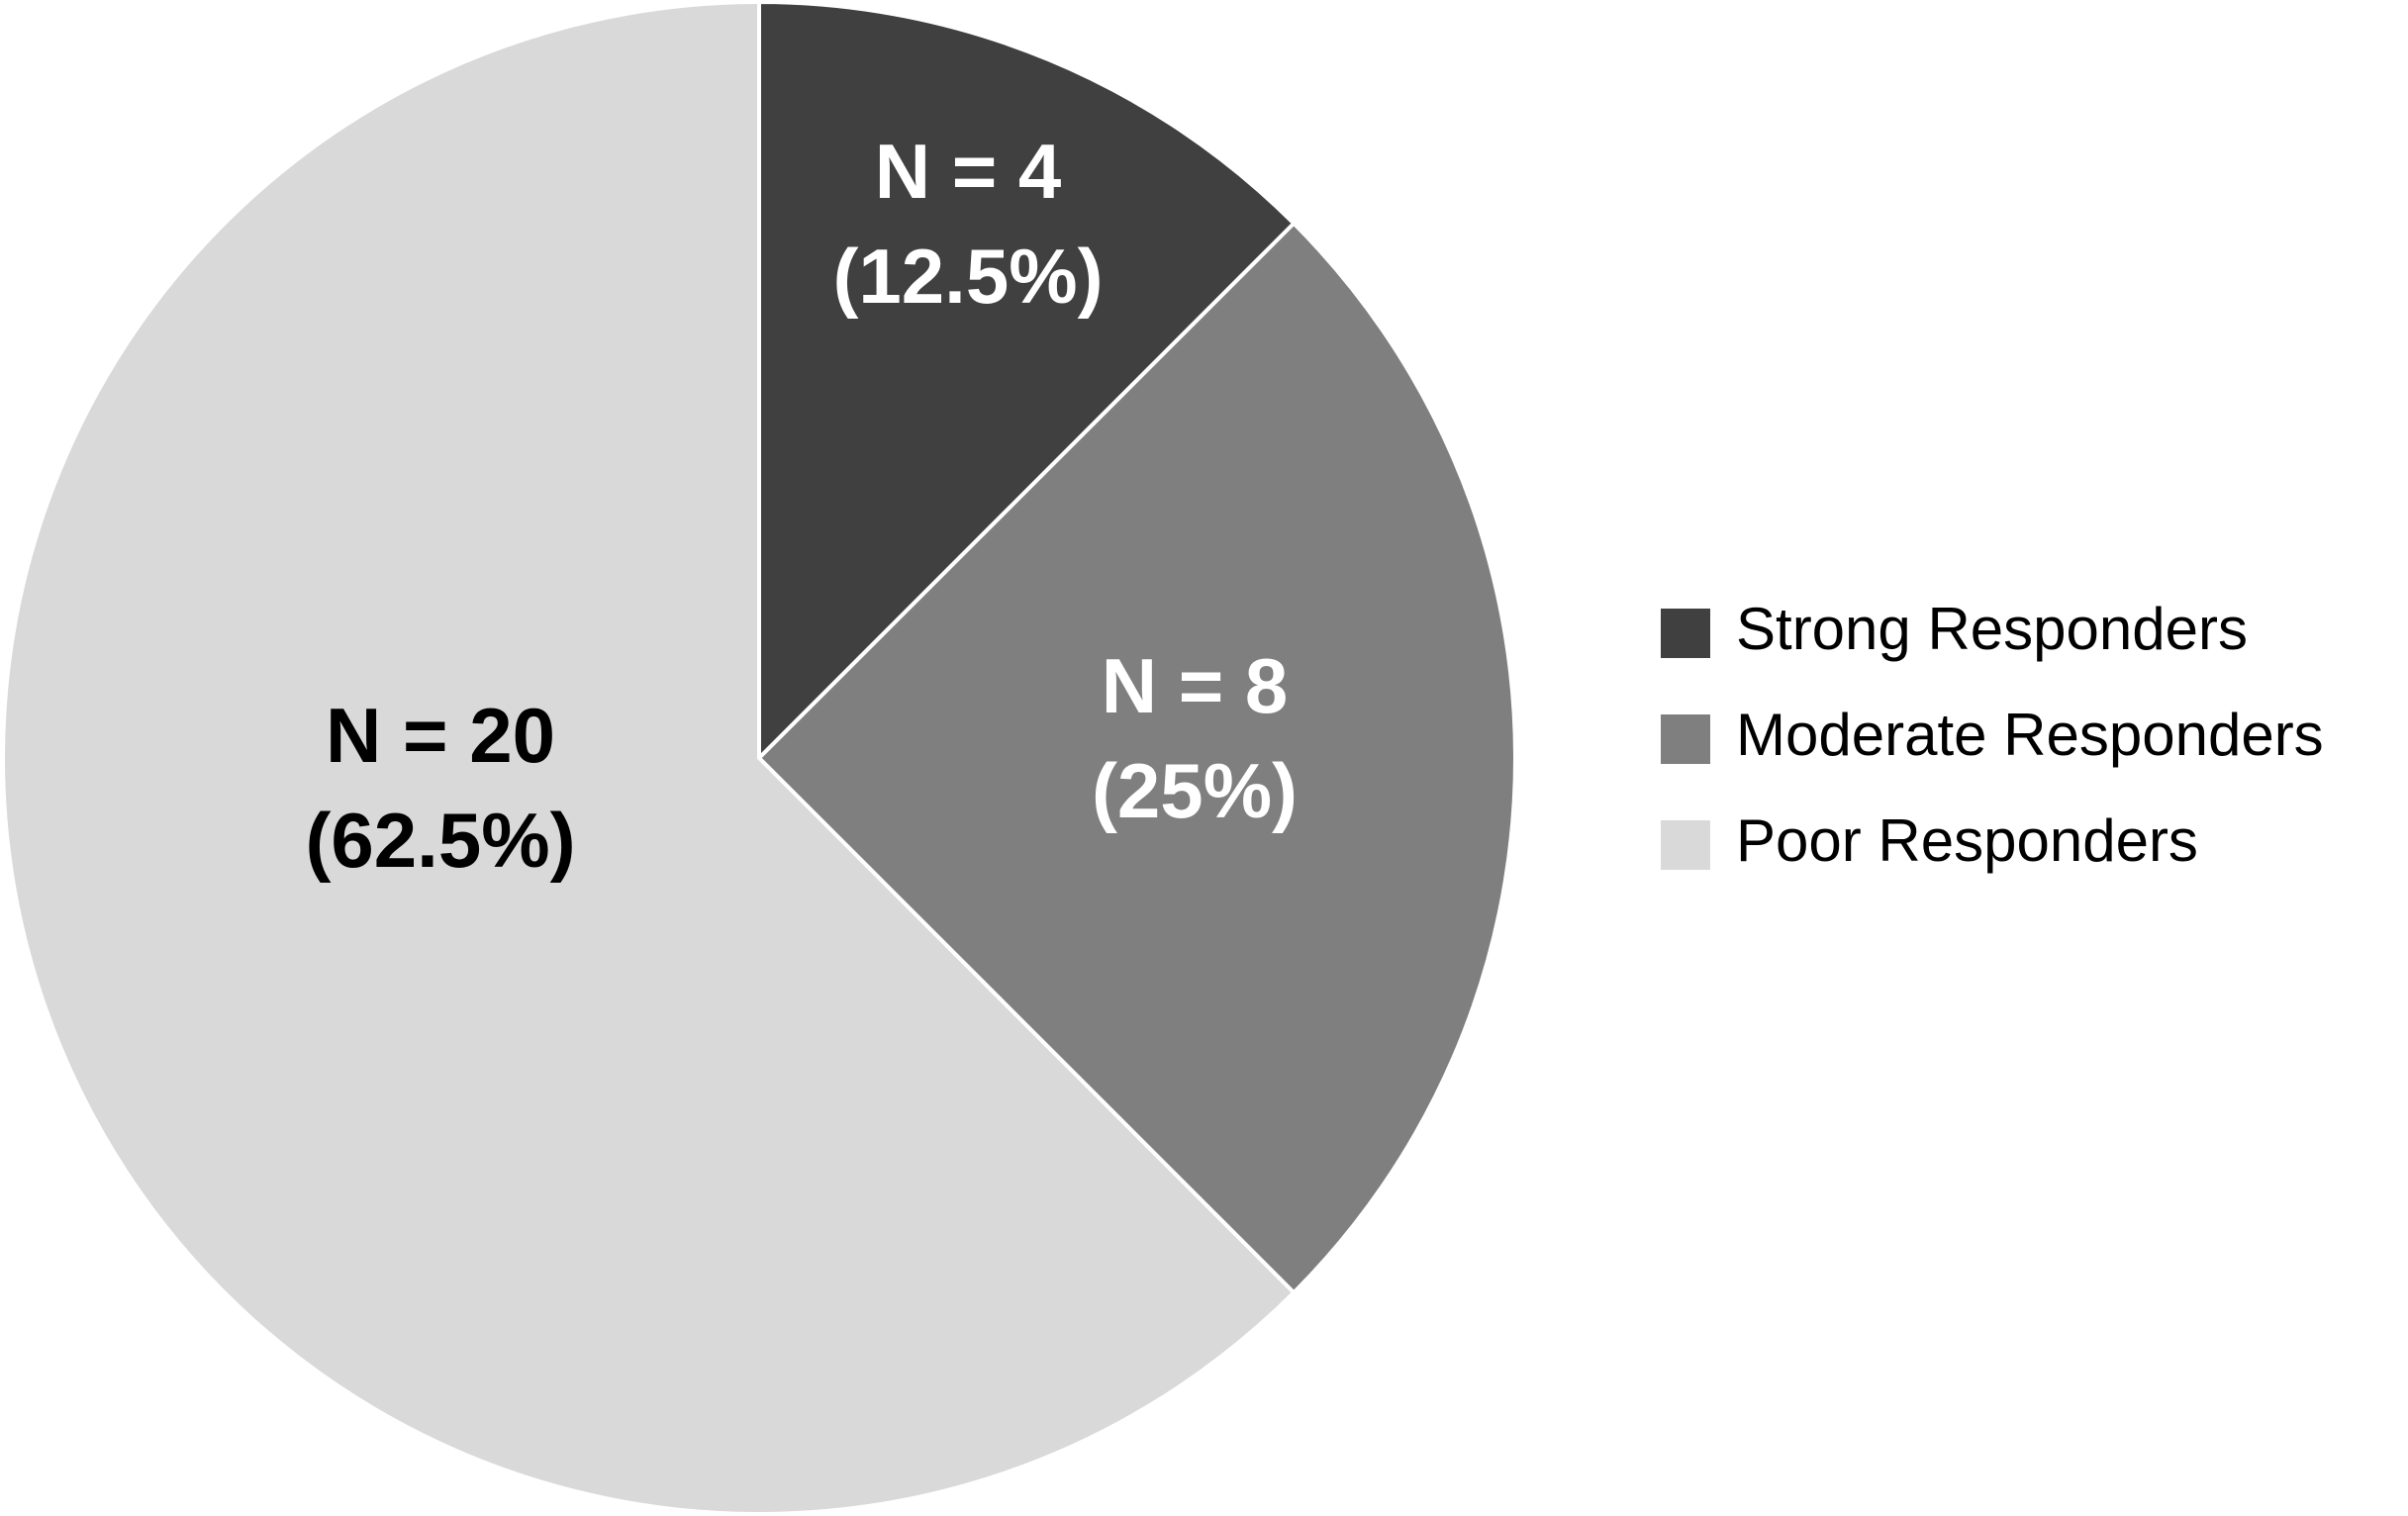 The height and width of the screenshot is (1516, 2408). Describe the element at coordinates (1967, 840) in the screenshot. I see `legend-label-poor-responders: Poor Responders` at that location.